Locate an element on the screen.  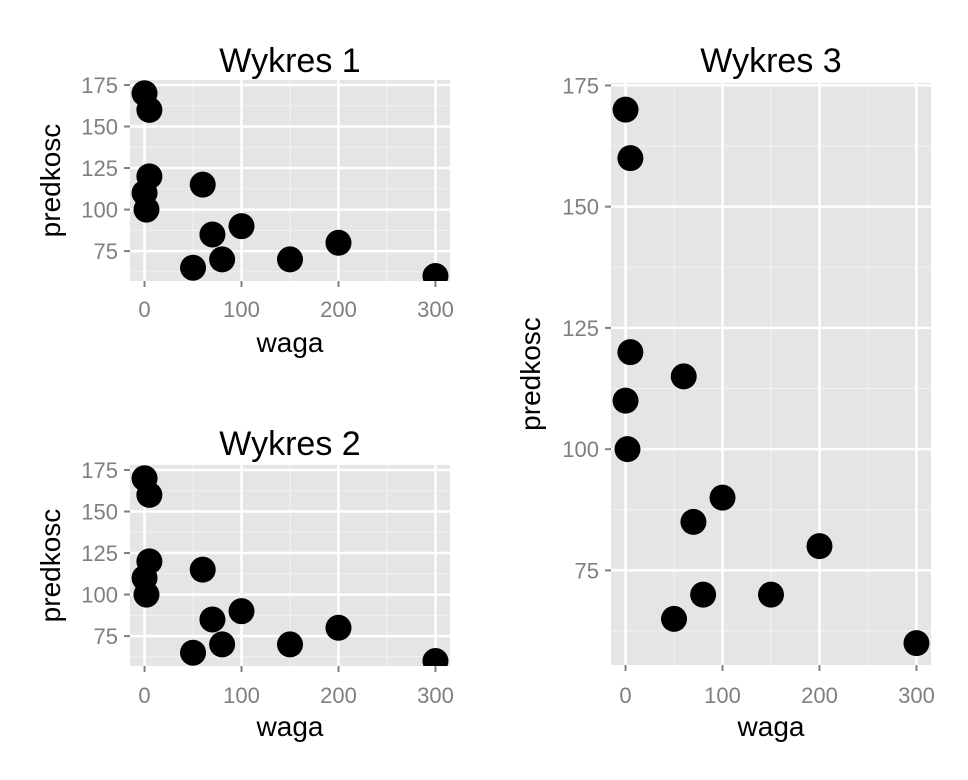
chart3-y-tick-label: 75 is located at coordinates (587, 570).